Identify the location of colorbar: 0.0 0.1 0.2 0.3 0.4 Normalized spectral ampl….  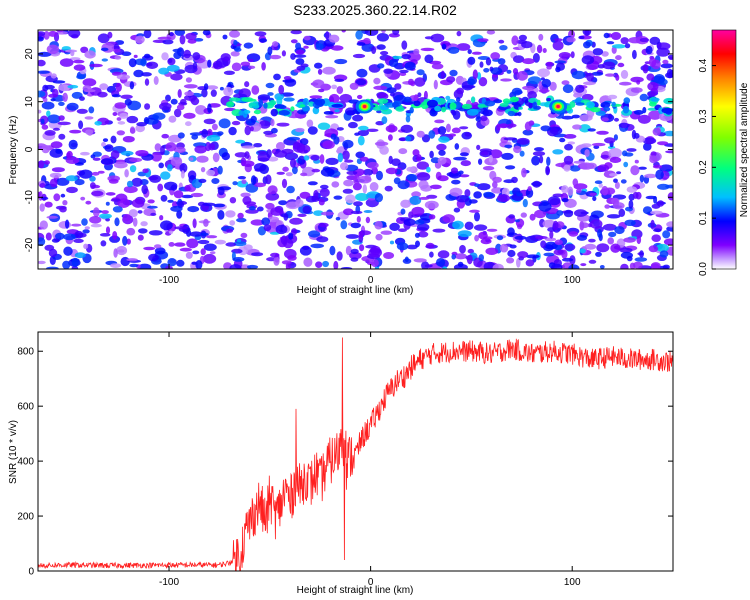
(724, 152).